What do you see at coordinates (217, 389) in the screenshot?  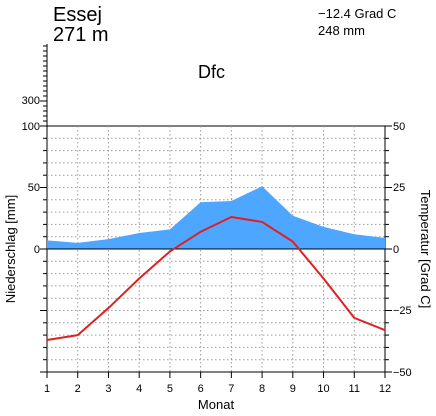 I see `x-tick-labels: 1 2 3 4 5 6 7 8 9 10 11 12` at bounding box center [217, 389].